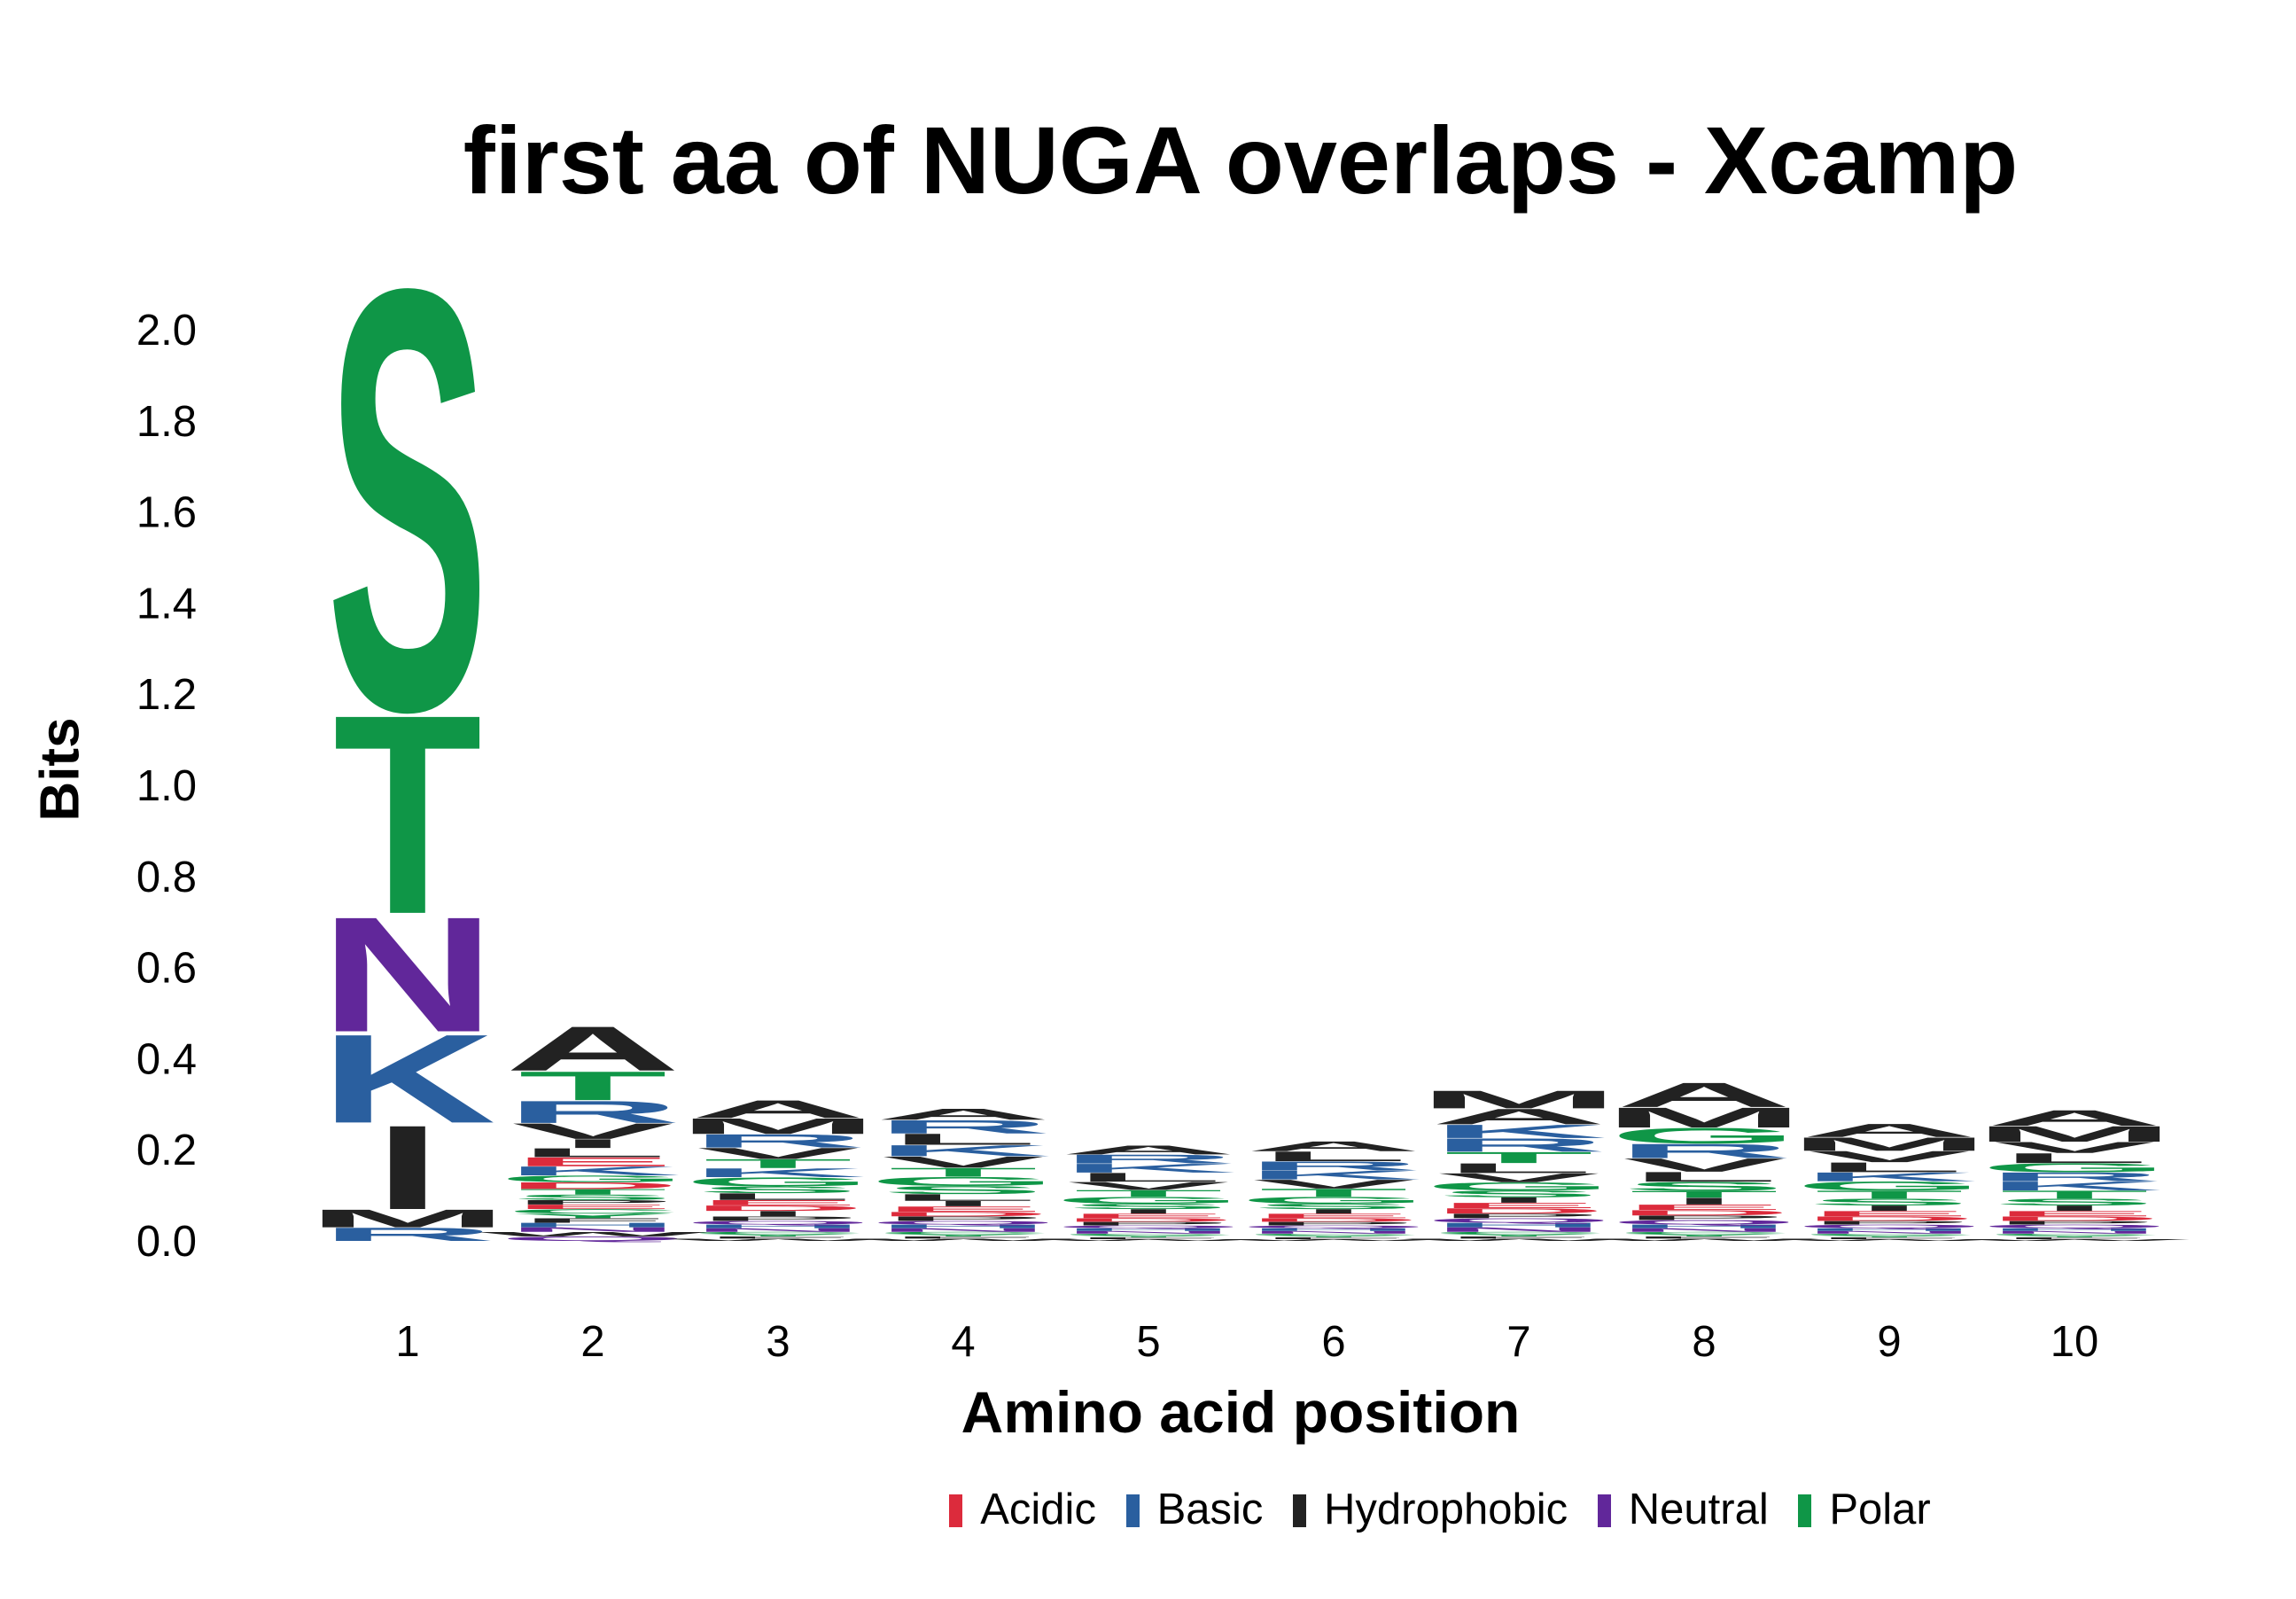  What do you see at coordinates (1518, 1342) in the screenshot?
I see `x-tick-label: 7` at bounding box center [1518, 1342].